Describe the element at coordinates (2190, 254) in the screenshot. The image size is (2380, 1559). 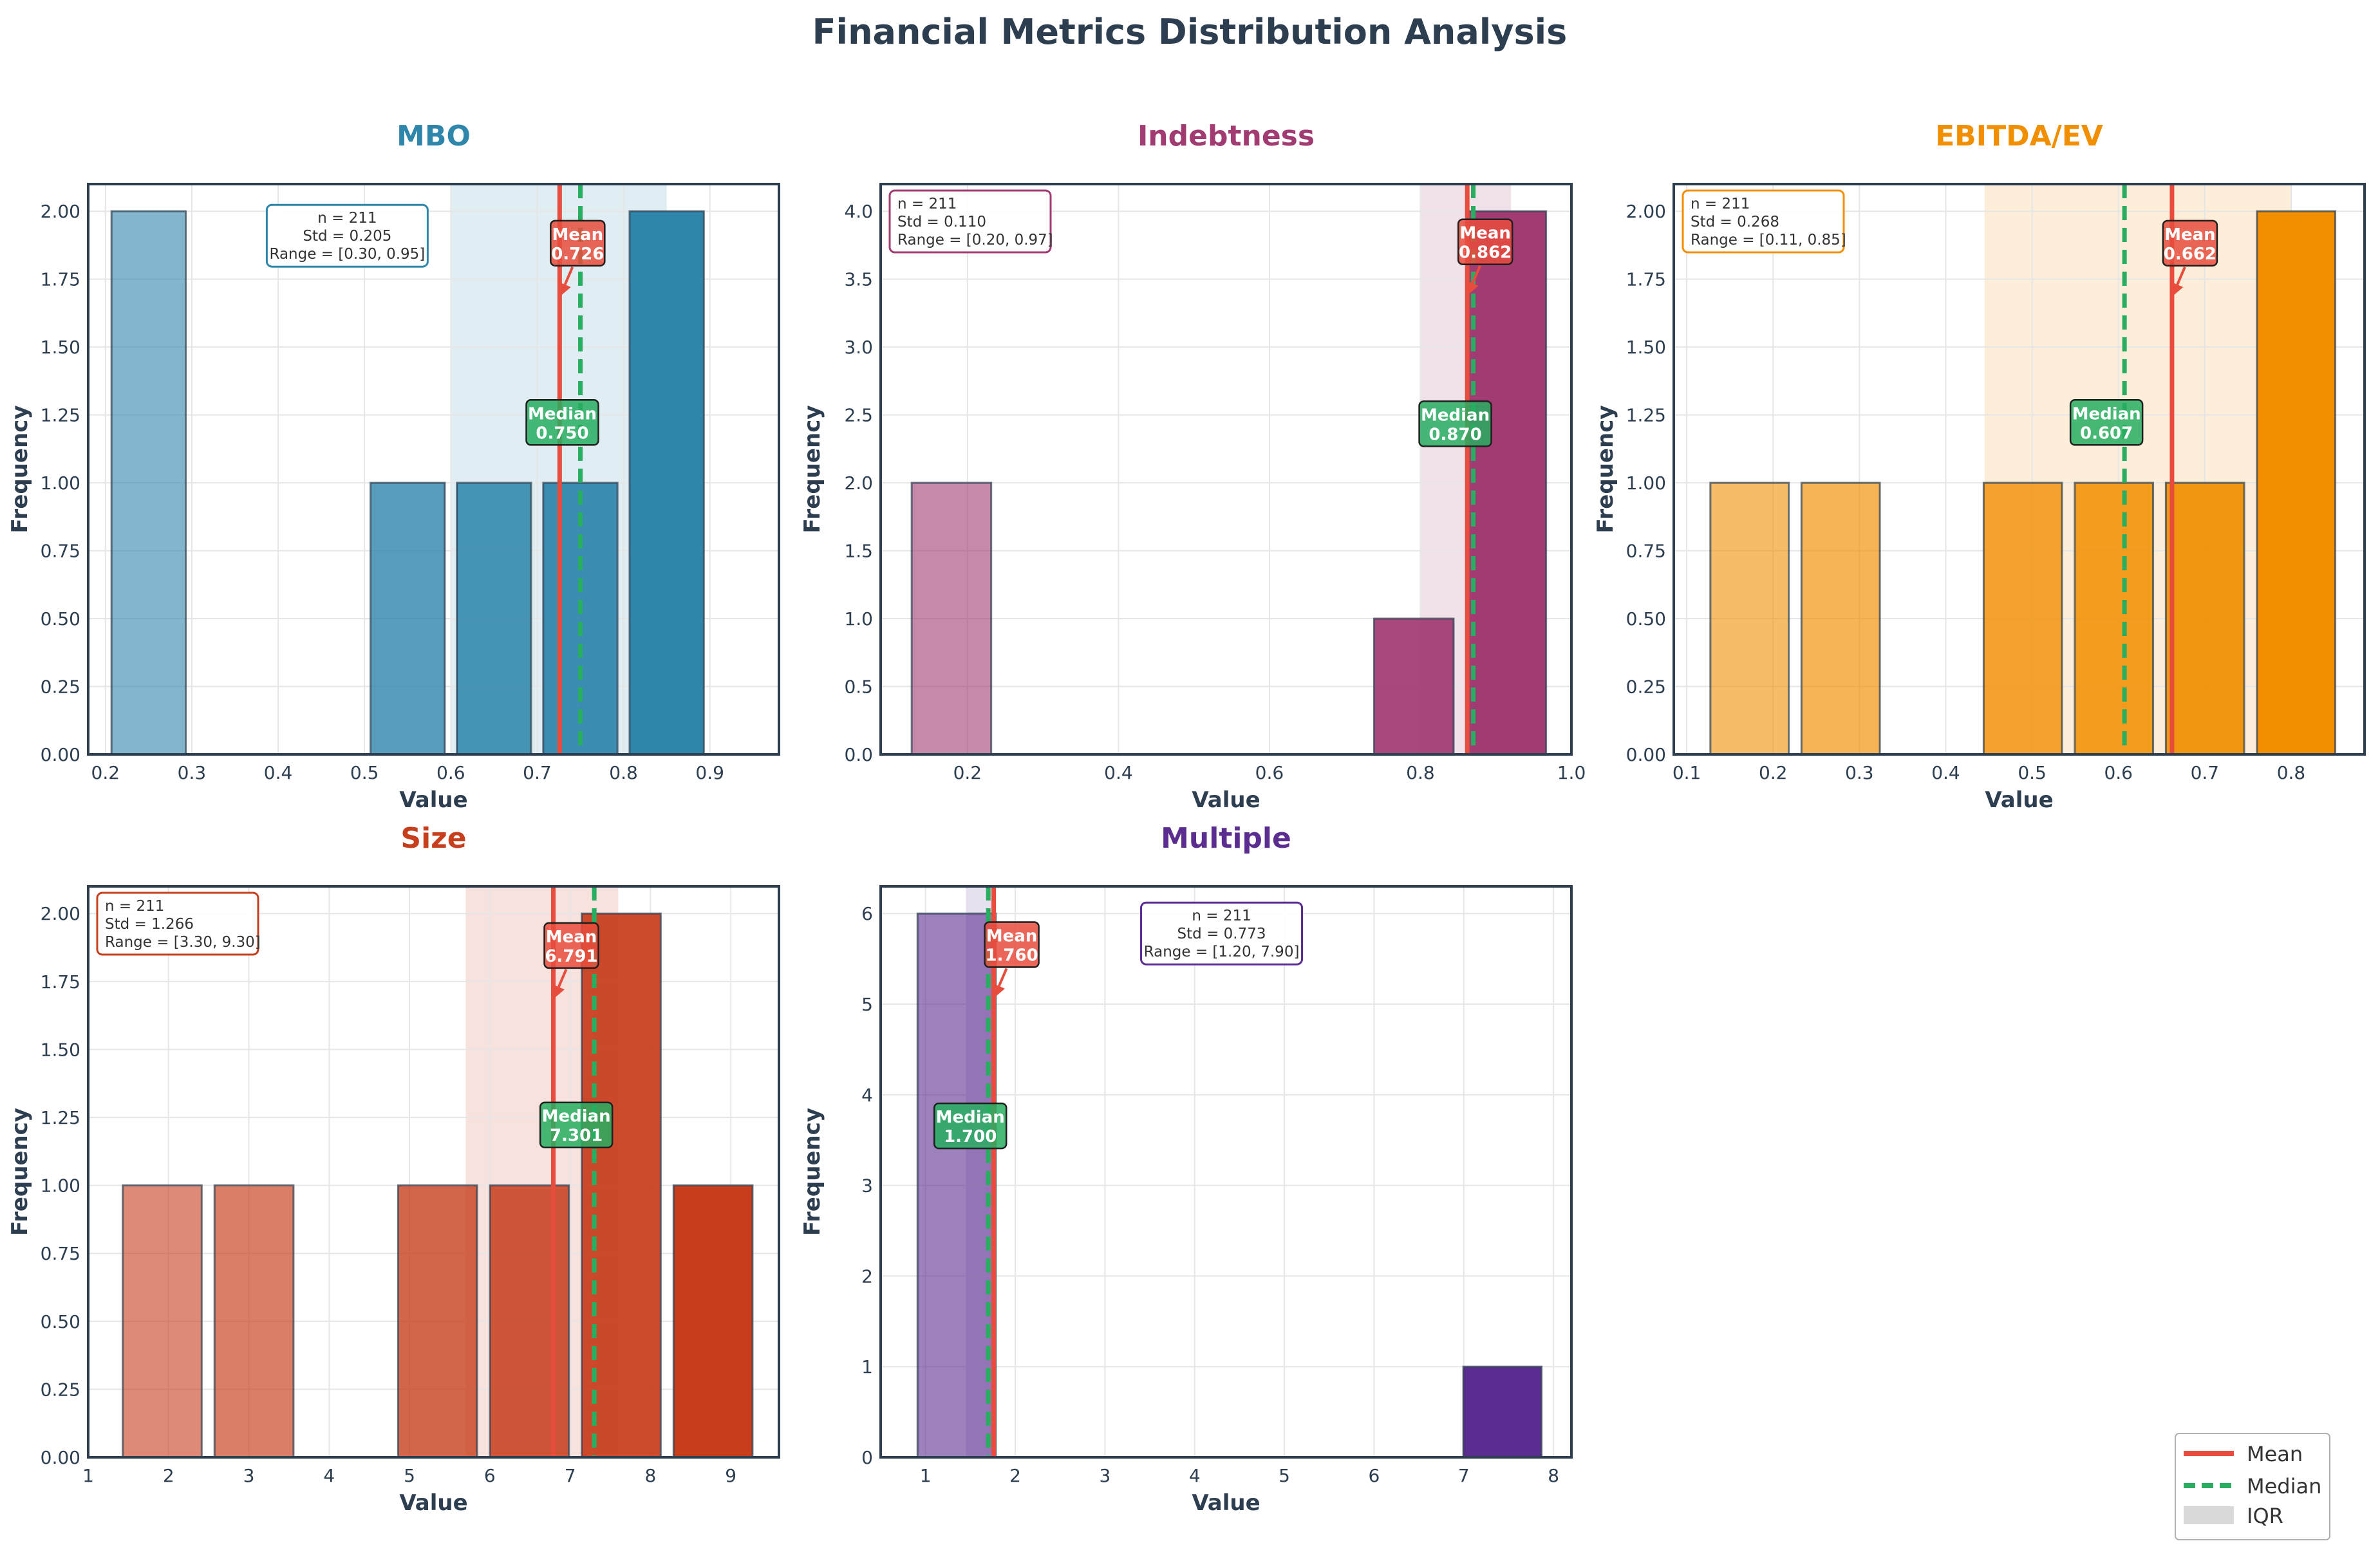
I see `ebitda-ev-mean-label-value: 0.662` at that location.